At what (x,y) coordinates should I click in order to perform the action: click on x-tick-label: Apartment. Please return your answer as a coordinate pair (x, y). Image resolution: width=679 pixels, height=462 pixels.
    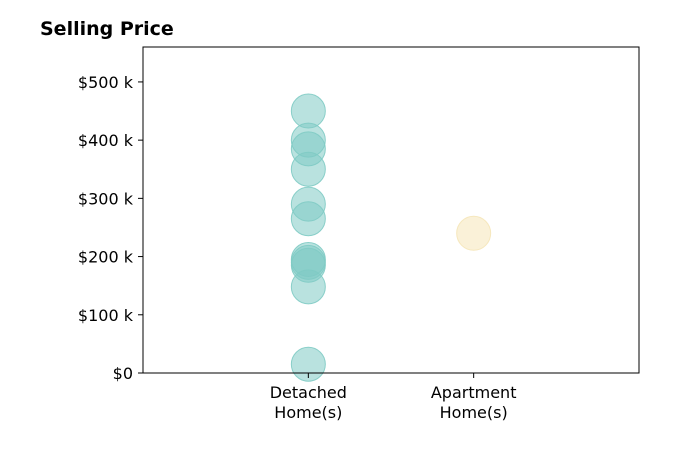
    Looking at the image, I should click on (474, 392).